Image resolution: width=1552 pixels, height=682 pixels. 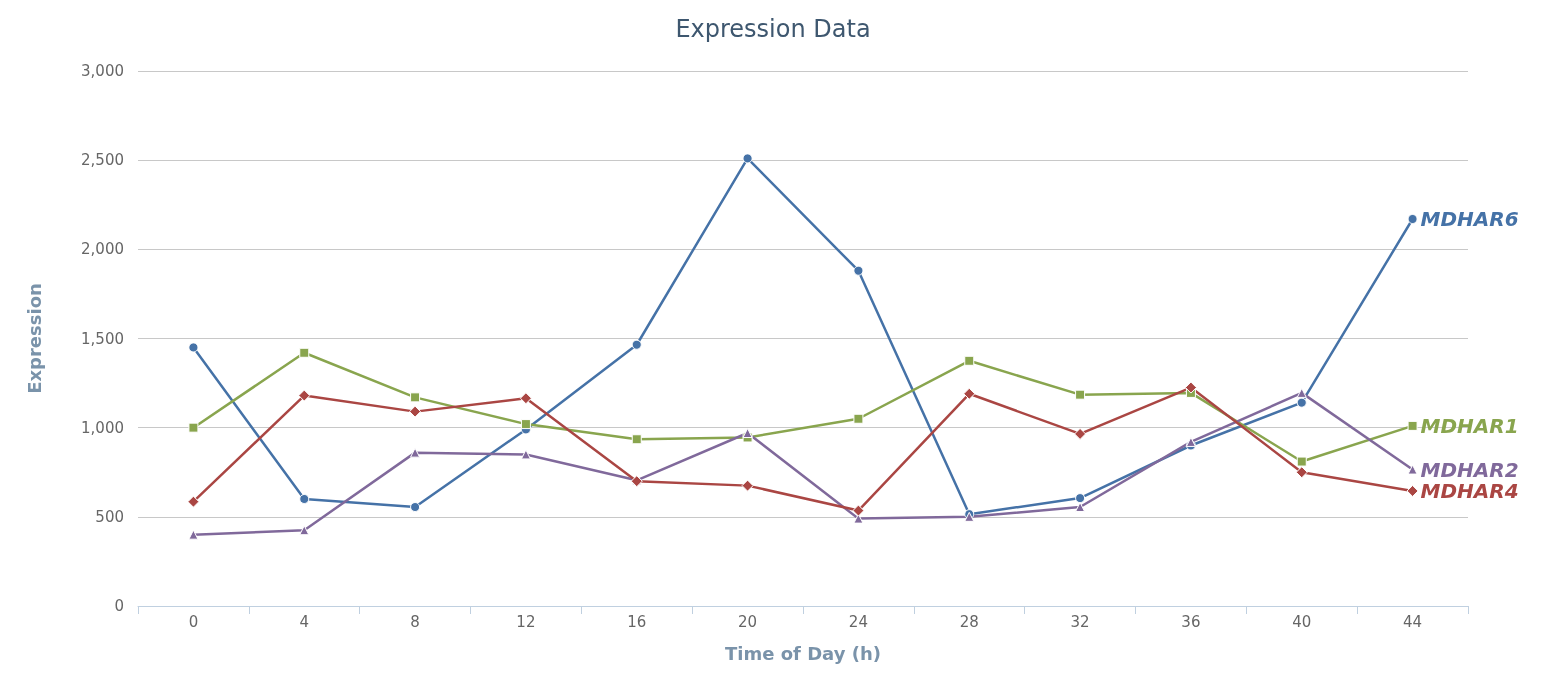 I want to click on x-tick-label: 40, so click(x=1302, y=621).